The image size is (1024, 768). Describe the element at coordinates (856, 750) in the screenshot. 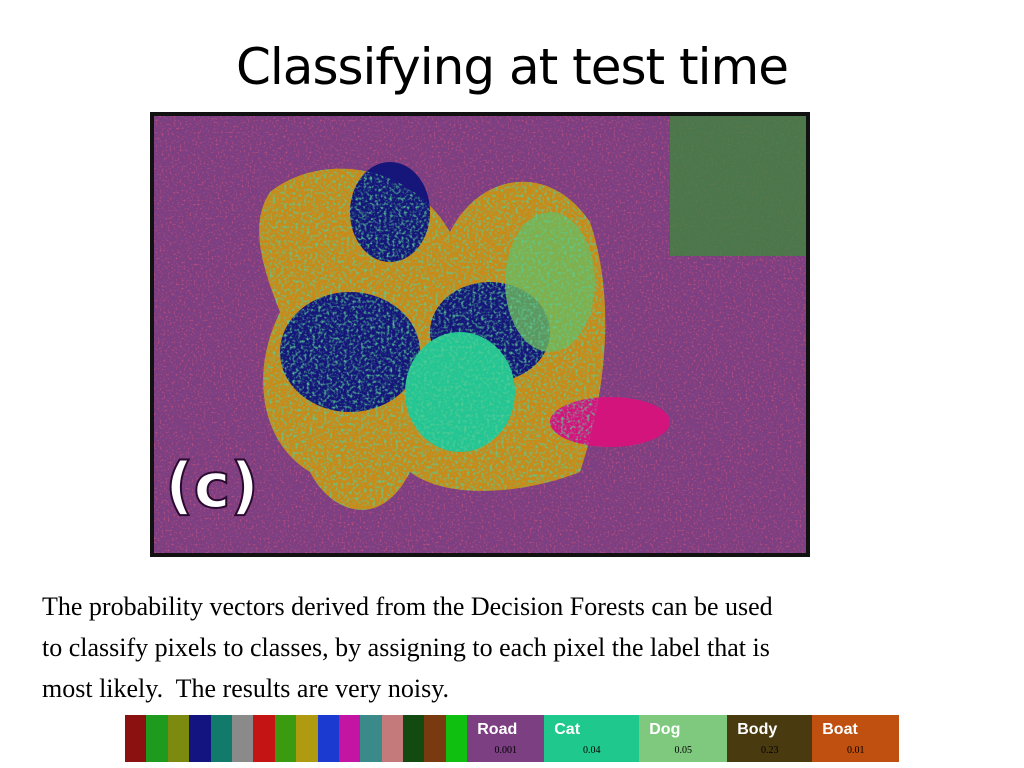

I see `legend-value: 0.01` at that location.